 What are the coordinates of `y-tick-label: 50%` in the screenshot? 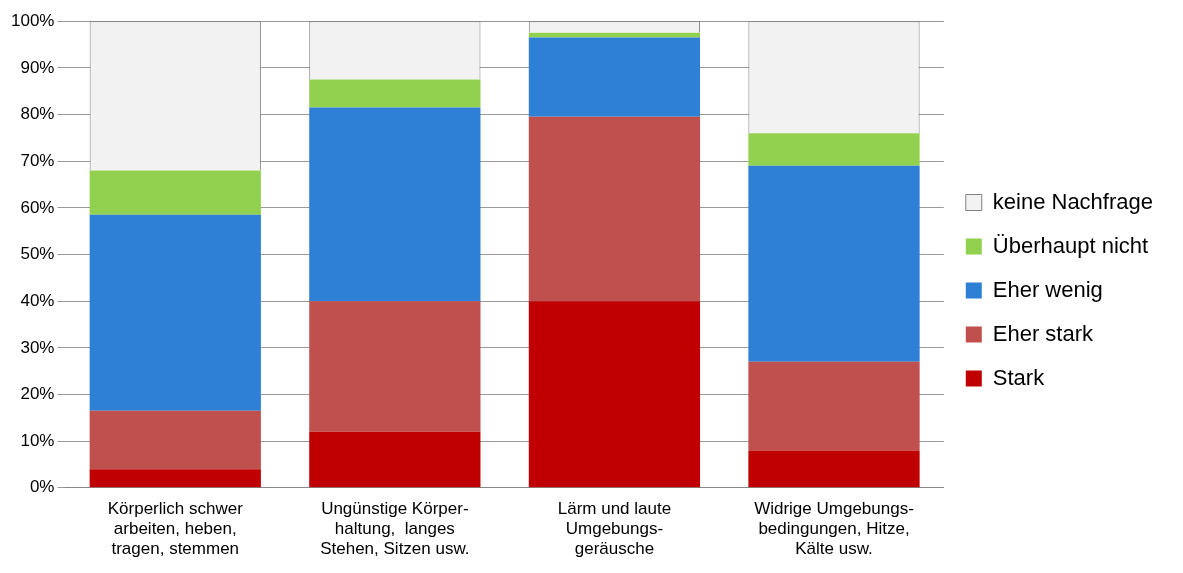 It's located at (37, 254).